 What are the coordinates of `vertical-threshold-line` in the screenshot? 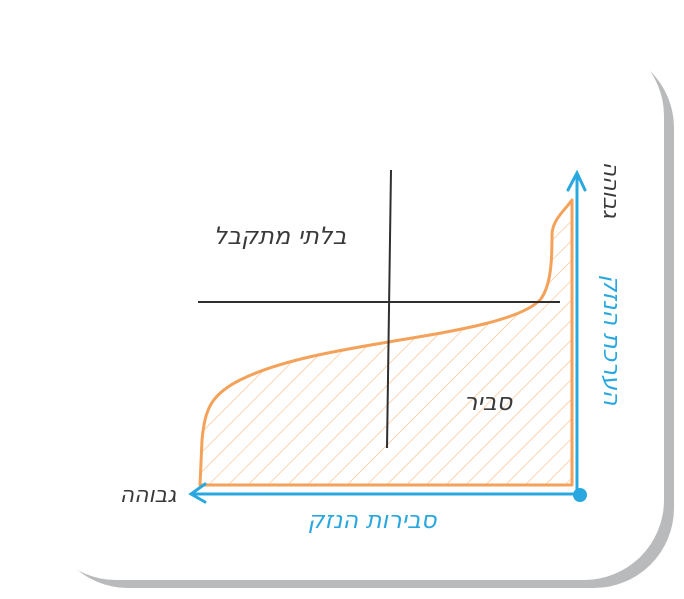 It's located at (389, 309).